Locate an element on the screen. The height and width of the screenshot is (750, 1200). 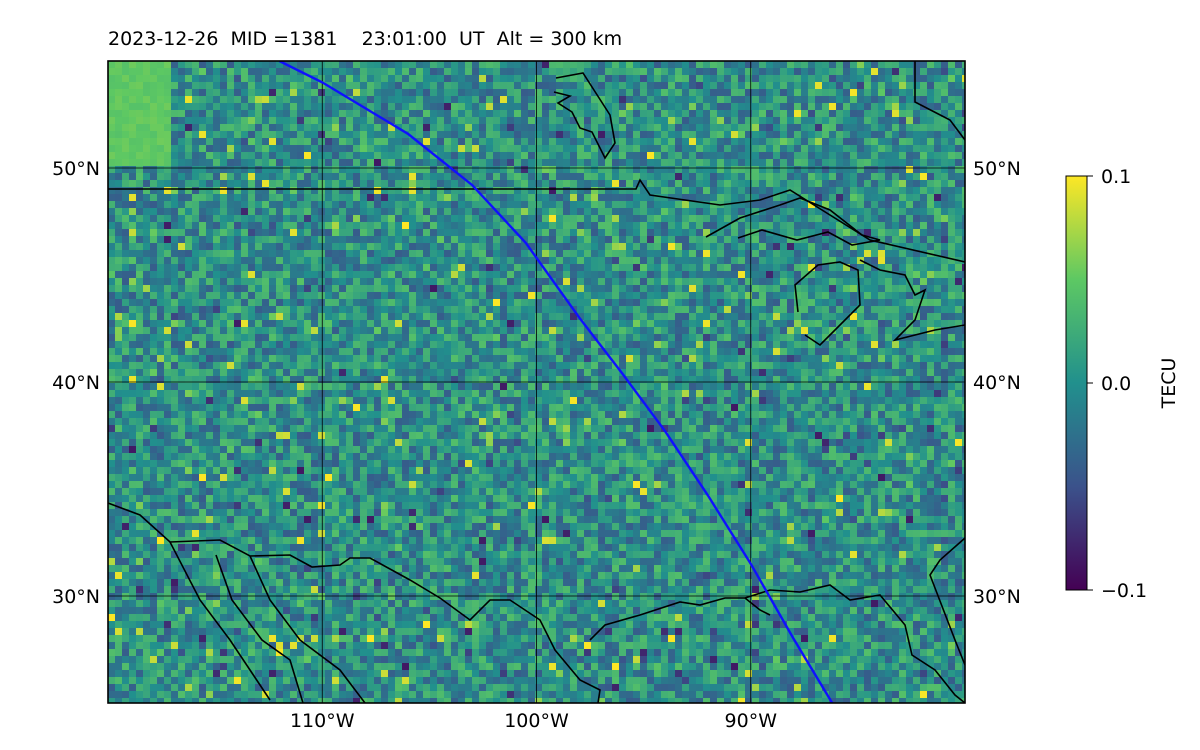
colorbar-label: TECU is located at coordinates (1169, 384).